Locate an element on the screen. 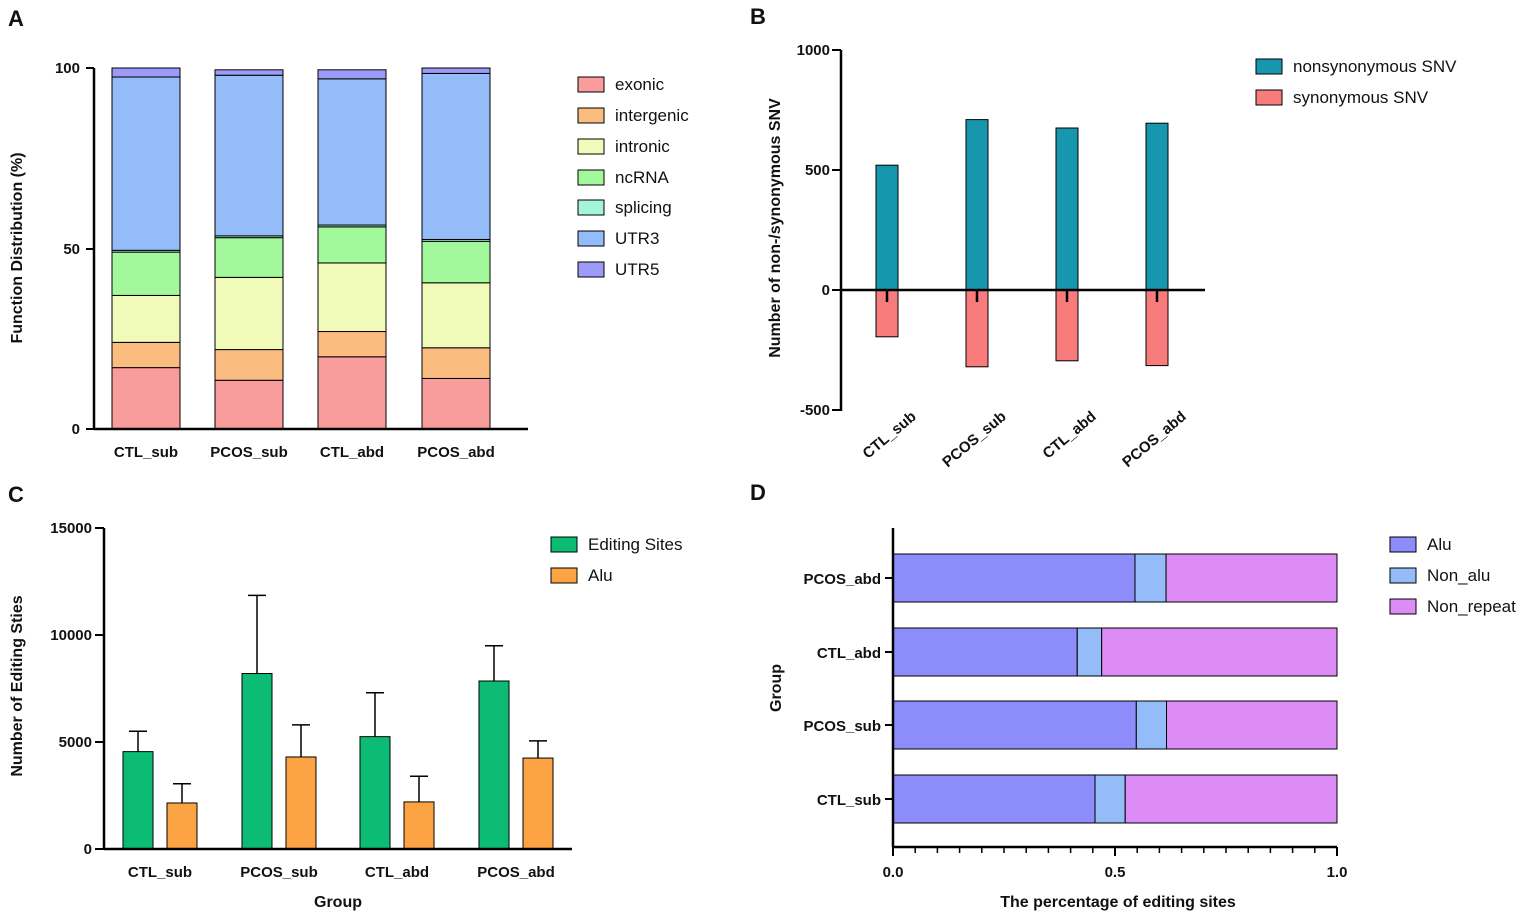 This screenshot has width=1535, height=920. panel-d-ytick-pcos-sub: PCOS_sub is located at coordinates (842, 726).